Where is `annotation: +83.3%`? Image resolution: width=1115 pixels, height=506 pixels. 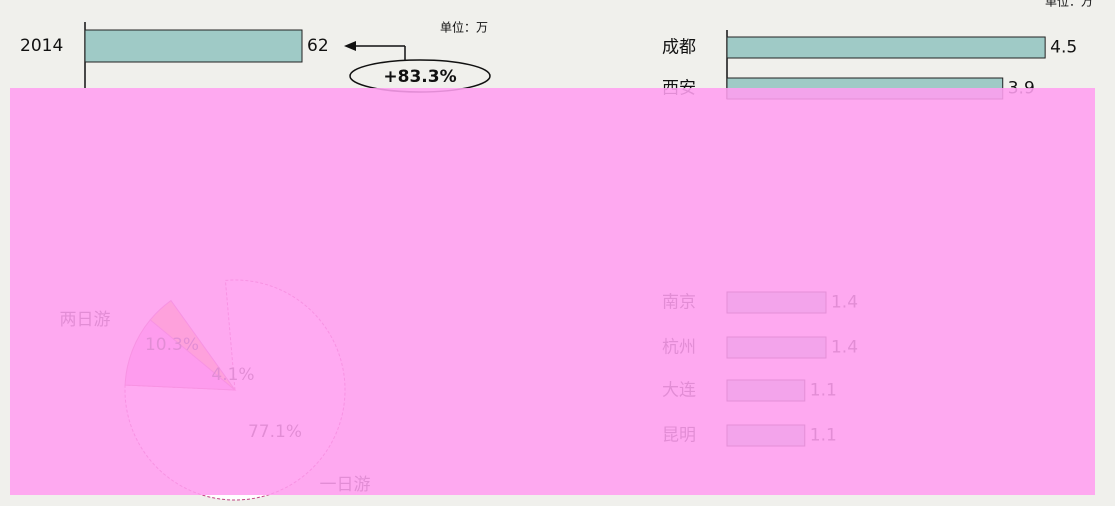
annotation: +83.3% is located at coordinates (419, 77).